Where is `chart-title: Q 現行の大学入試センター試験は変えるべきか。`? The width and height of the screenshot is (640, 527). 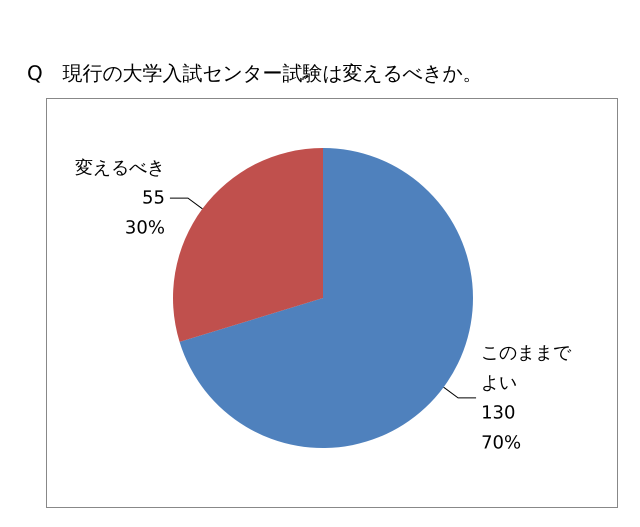
chart-title: Q 現行の大学入試センター試験は変えるべきか。 is located at coordinates (255, 73).